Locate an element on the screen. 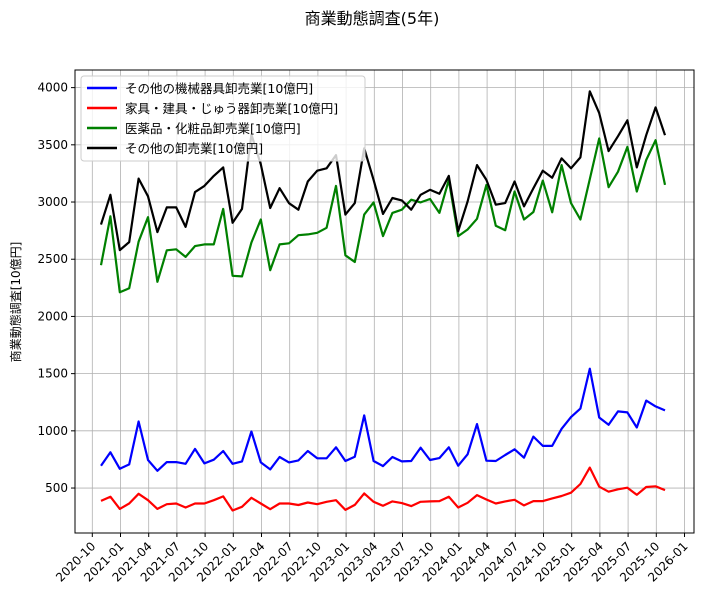  y-tick-label: 500 is located at coordinates (56, 488).